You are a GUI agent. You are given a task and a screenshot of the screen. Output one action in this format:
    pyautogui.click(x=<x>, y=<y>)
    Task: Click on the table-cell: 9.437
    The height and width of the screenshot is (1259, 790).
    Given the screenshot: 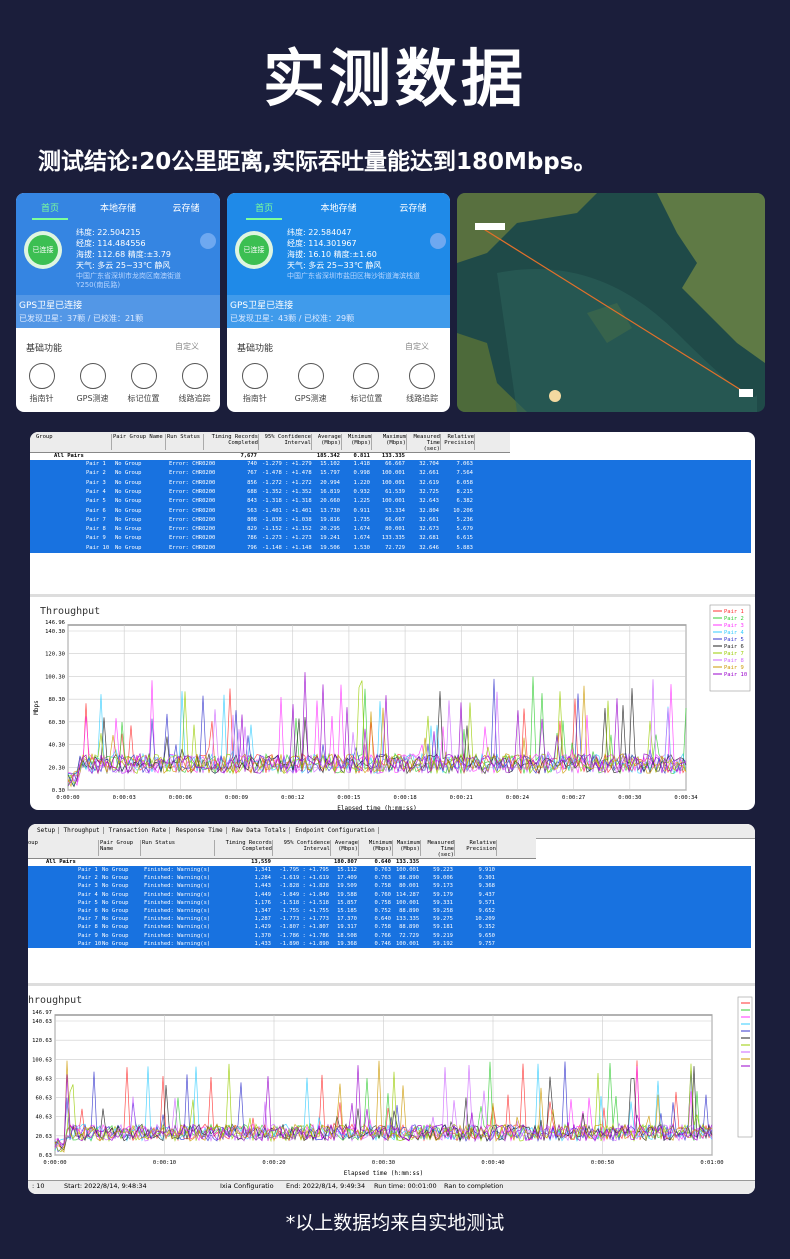 What is the action you would take?
    pyautogui.click(x=486, y=894)
    